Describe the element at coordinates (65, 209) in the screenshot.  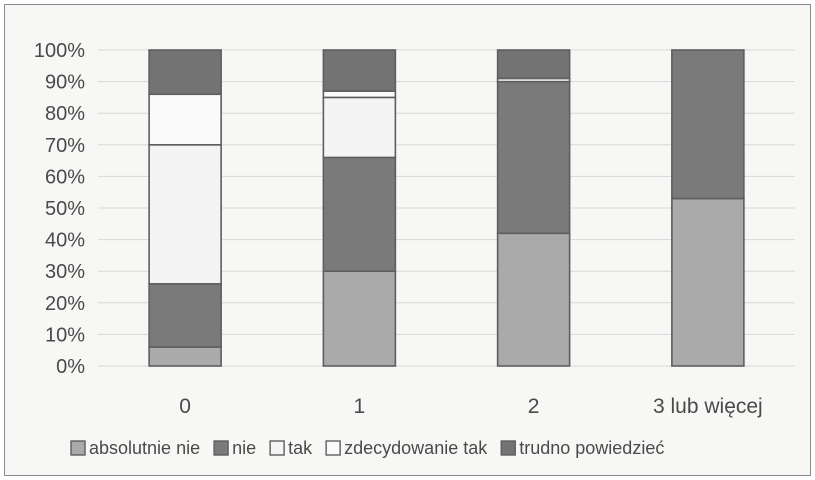
I see `y-tick-label: 50%` at that location.